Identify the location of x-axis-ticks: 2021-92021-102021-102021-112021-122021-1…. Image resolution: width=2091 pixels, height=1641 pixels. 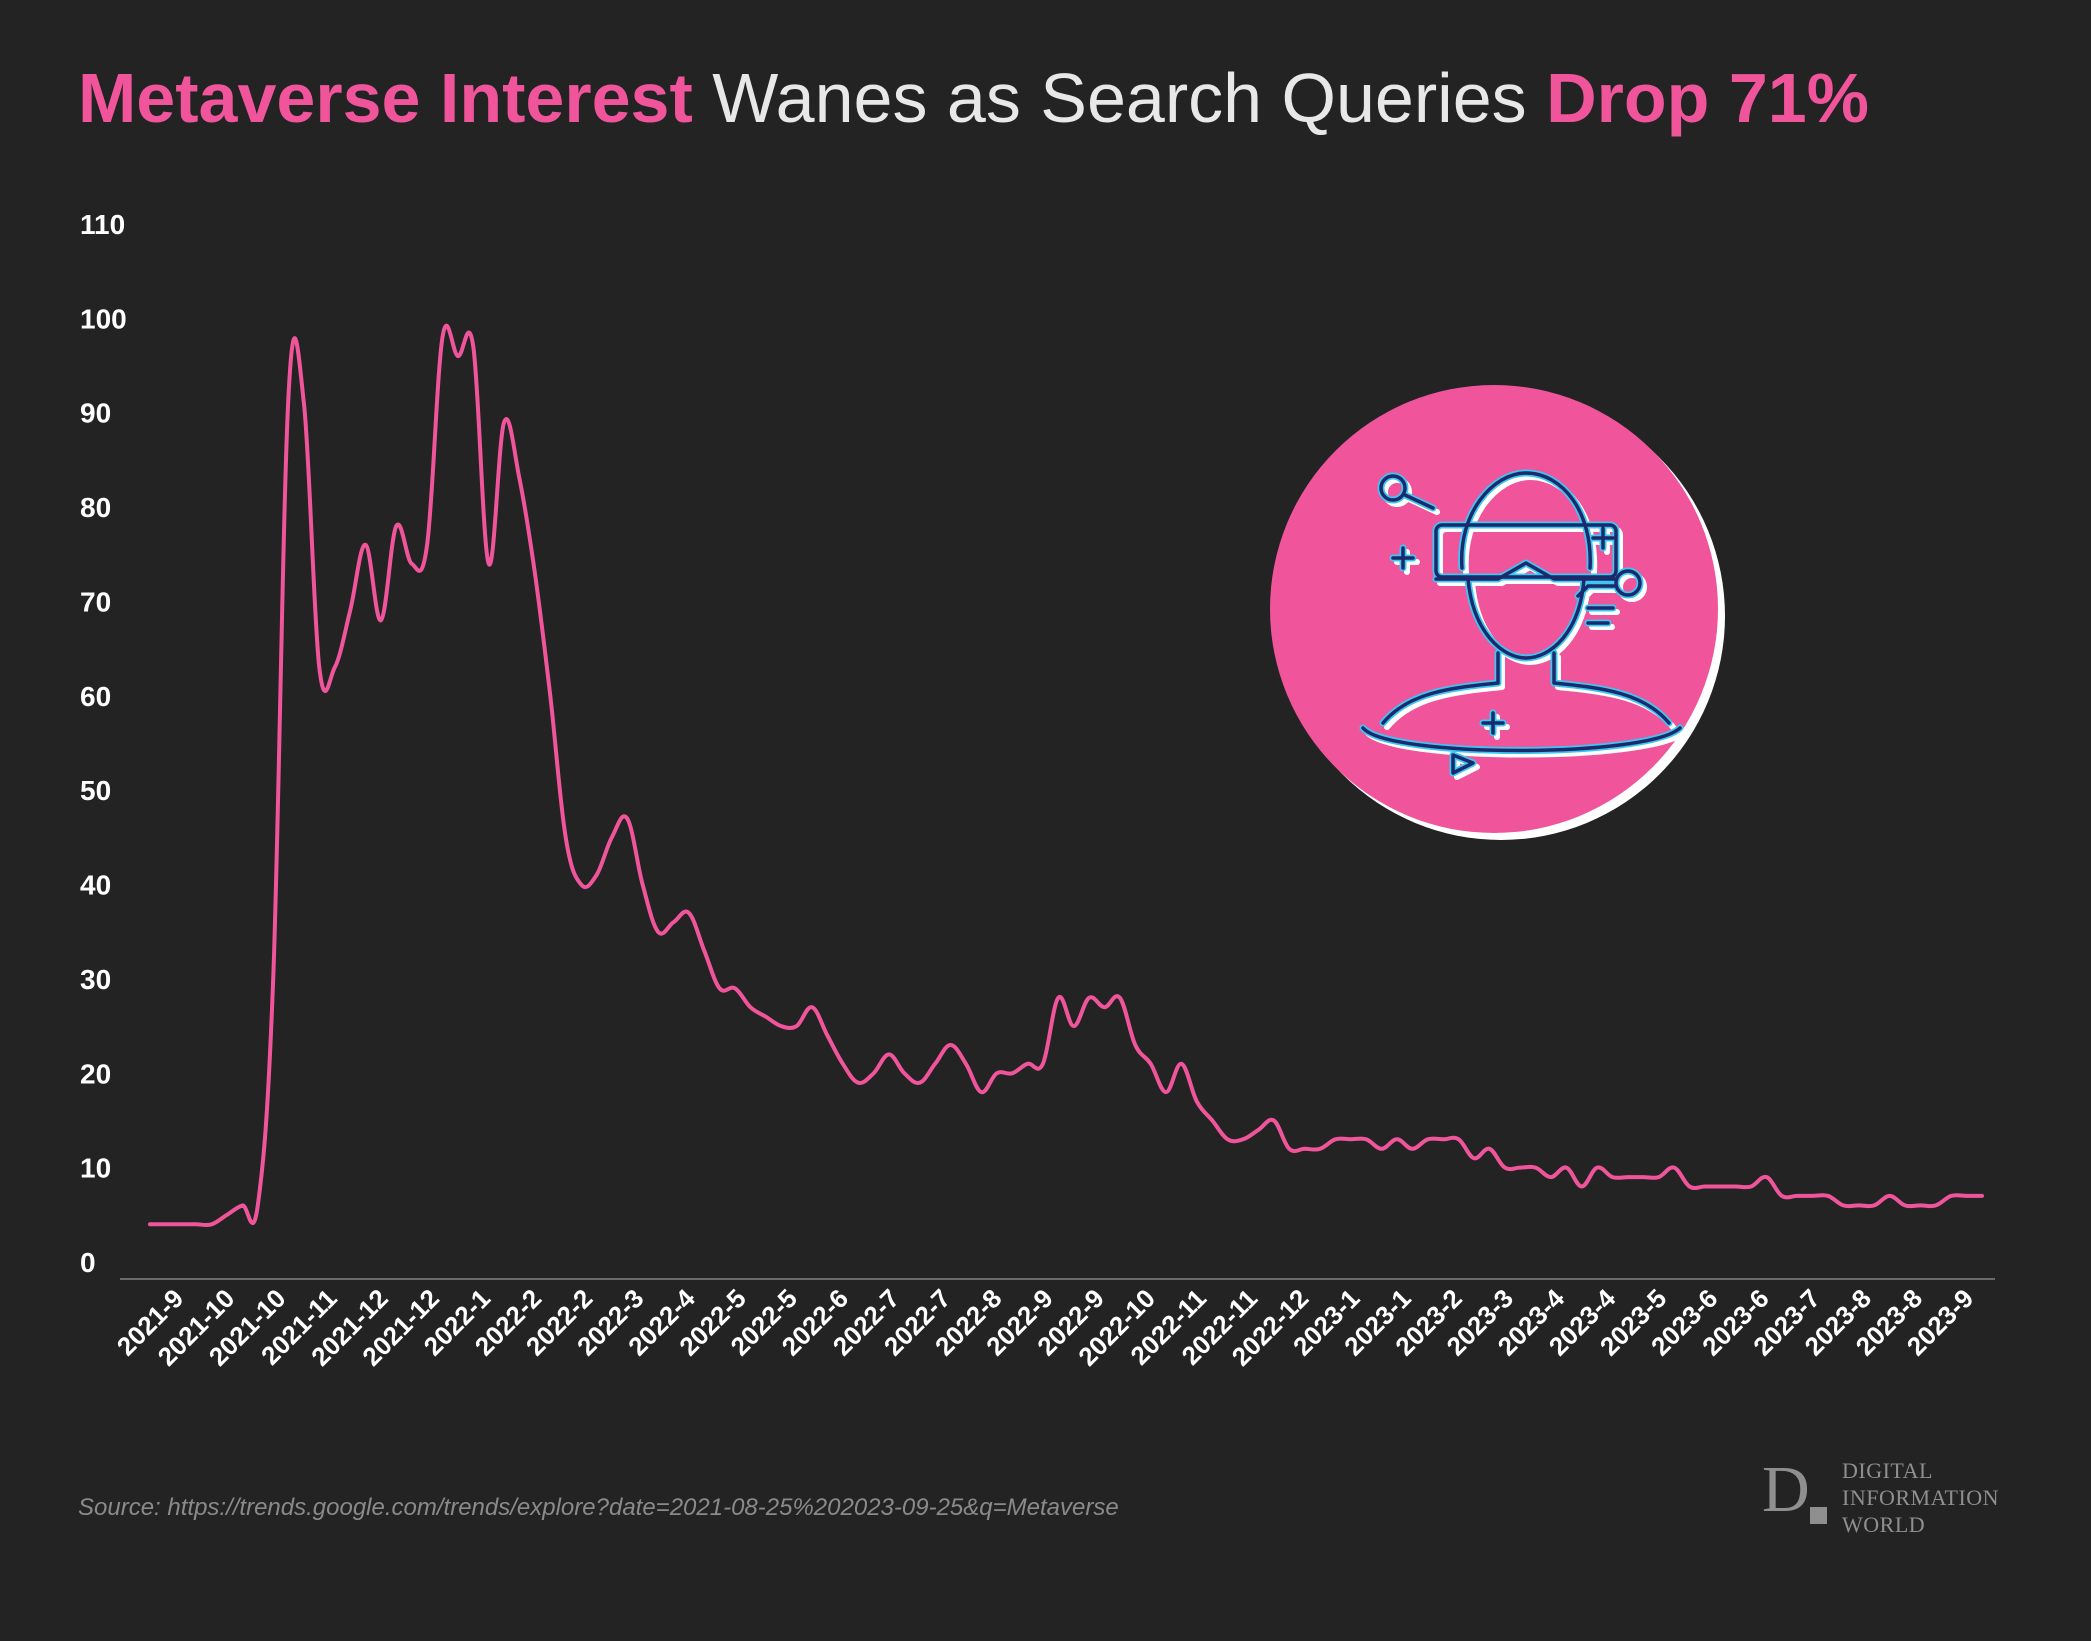
(1045, 1327).